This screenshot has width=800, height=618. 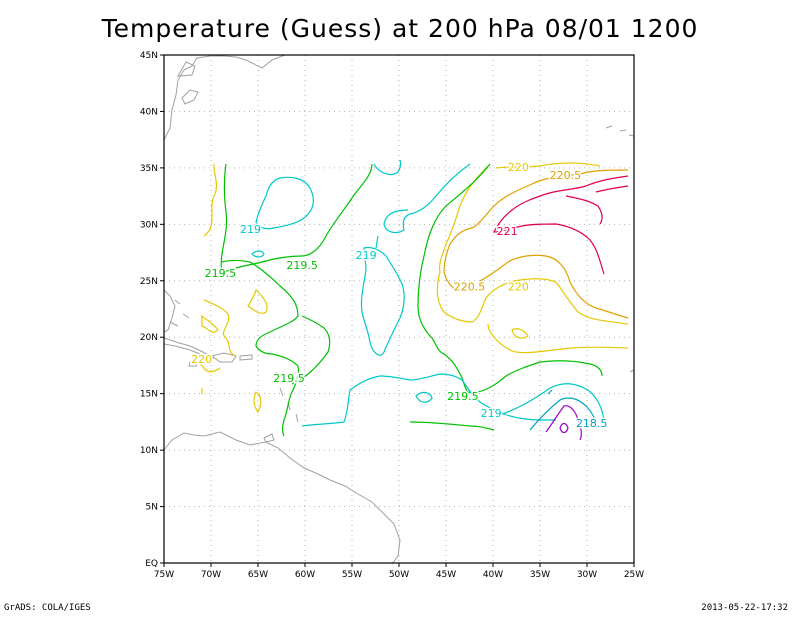 What do you see at coordinates (540, 575) in the screenshot?
I see `x-tick-label: 35W` at bounding box center [540, 575].